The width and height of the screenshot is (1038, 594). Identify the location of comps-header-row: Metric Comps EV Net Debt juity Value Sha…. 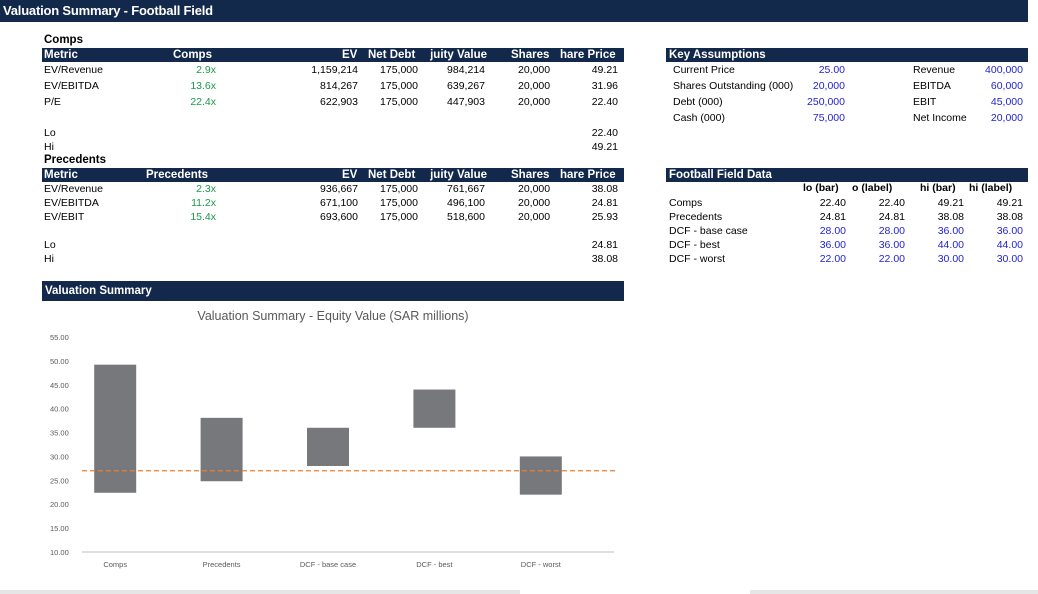
(333, 55).